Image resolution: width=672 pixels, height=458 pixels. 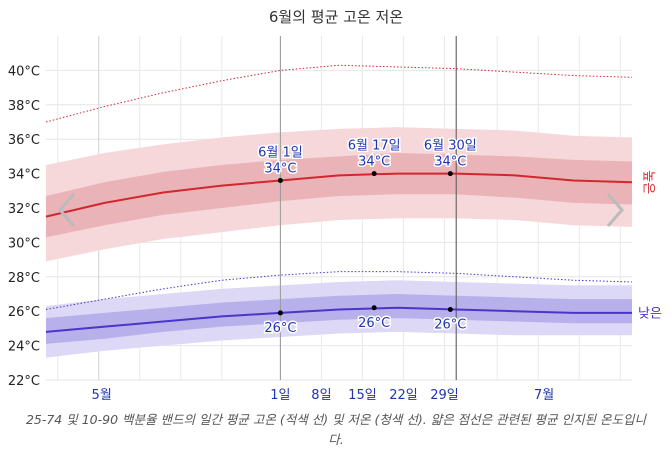 What do you see at coordinates (362, 395) in the screenshot?
I see `x-tick-label: 15일` at bounding box center [362, 395].